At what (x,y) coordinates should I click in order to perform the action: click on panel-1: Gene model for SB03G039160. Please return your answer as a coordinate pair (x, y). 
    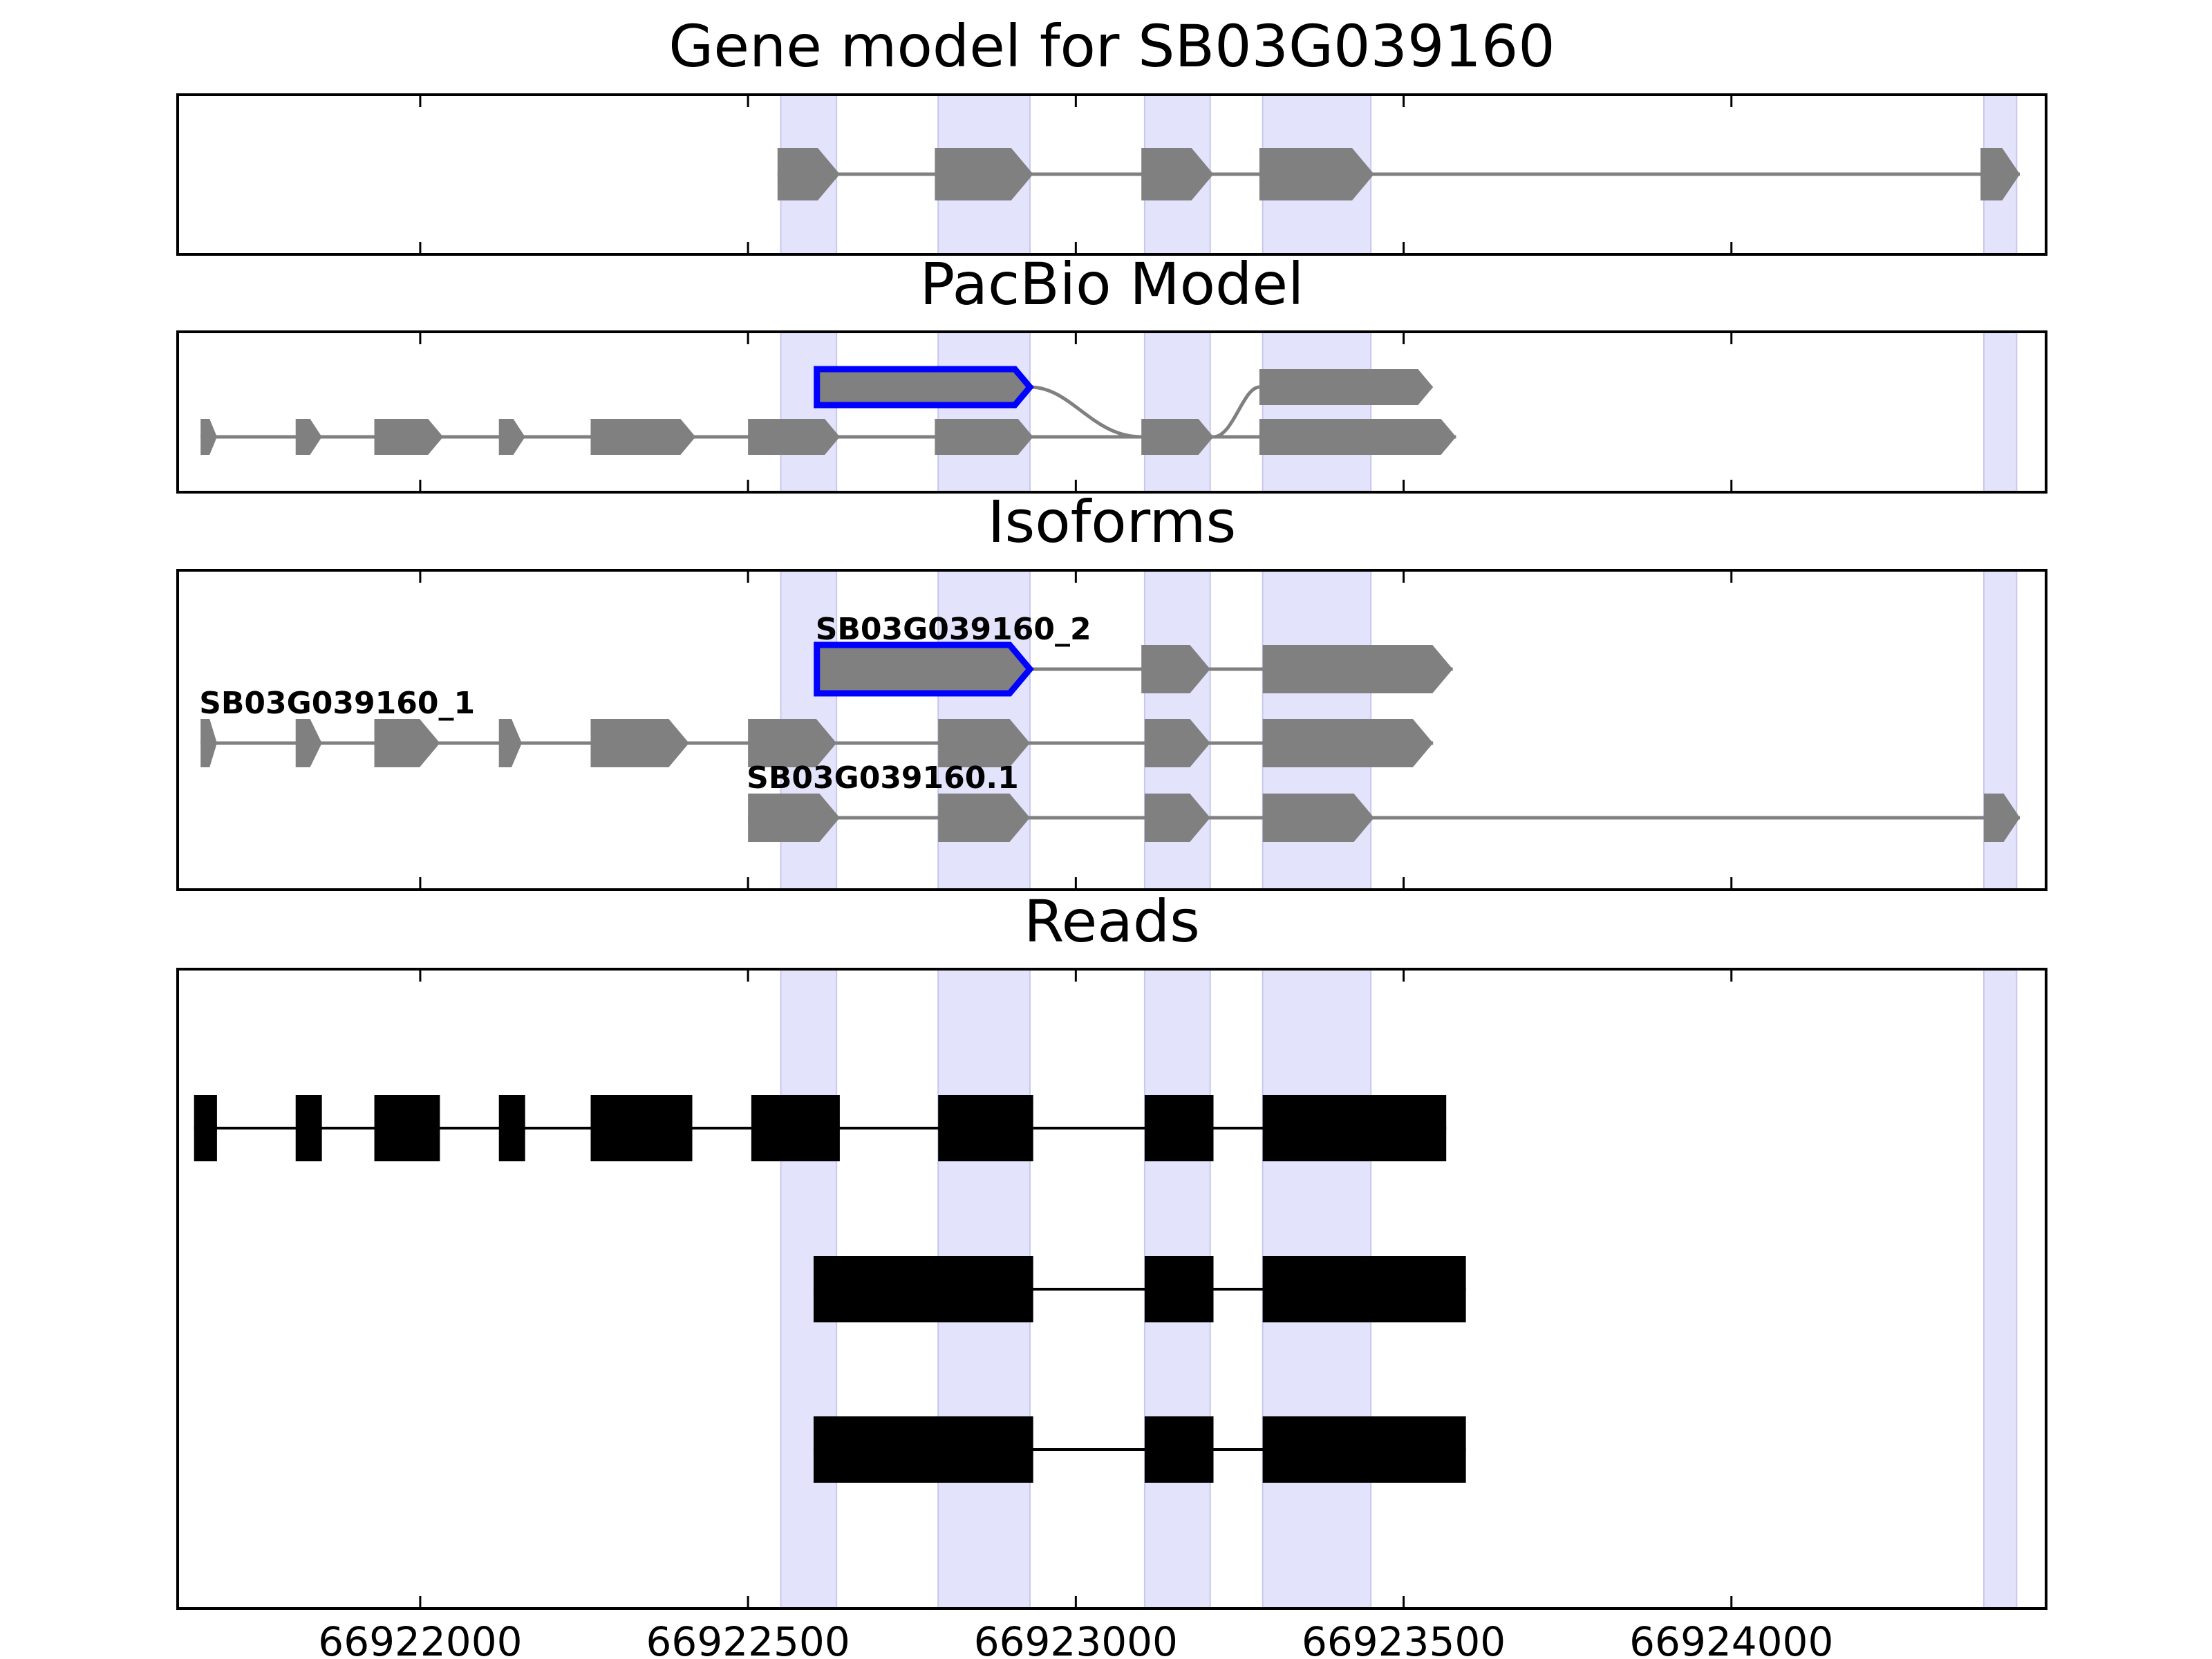
    Looking at the image, I should click on (1111, 134).